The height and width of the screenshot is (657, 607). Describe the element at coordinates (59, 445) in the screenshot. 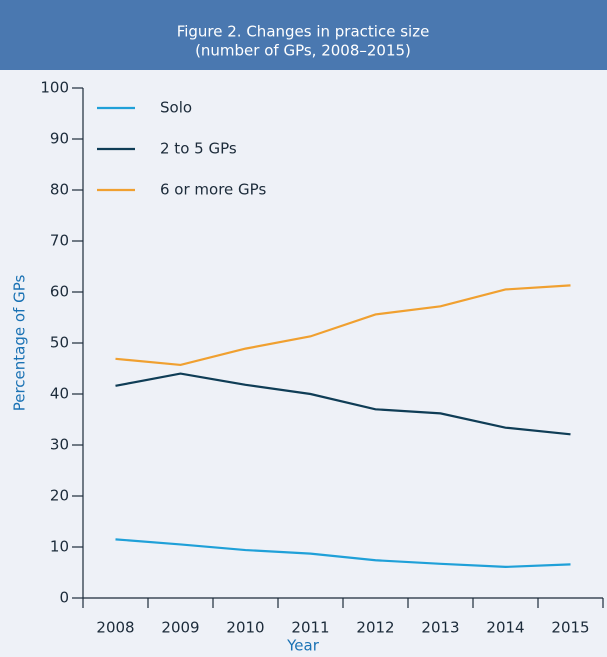

I see `y-tick-label: 30` at that location.